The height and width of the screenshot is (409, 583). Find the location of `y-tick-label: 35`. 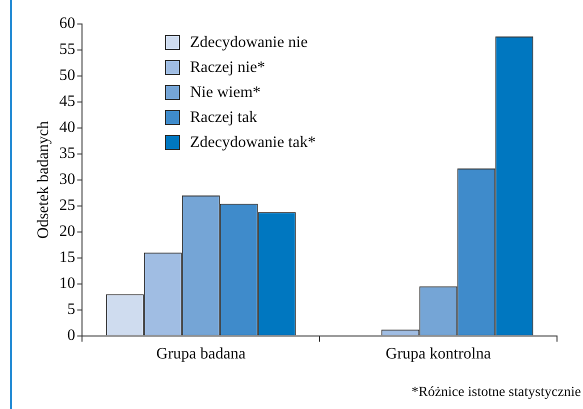

y-tick-label: 35 is located at coordinates (67, 153).